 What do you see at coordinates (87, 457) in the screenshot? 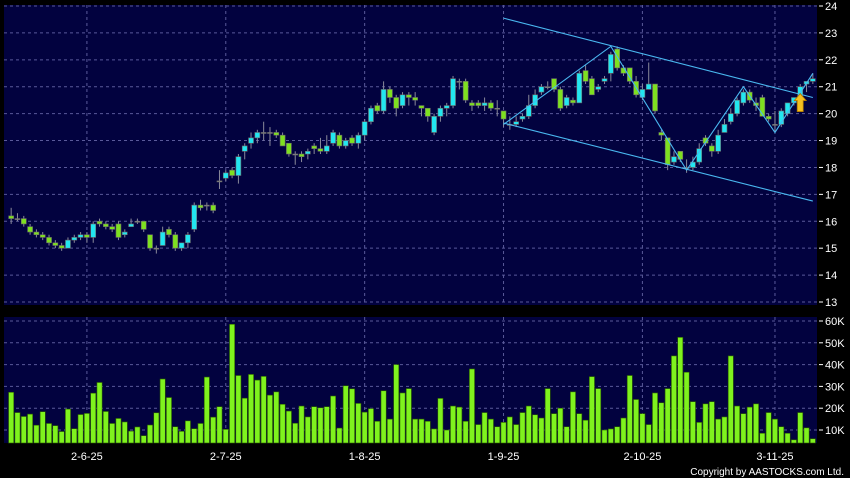
I see `date-tick-label: 2-6-25` at bounding box center [87, 457].